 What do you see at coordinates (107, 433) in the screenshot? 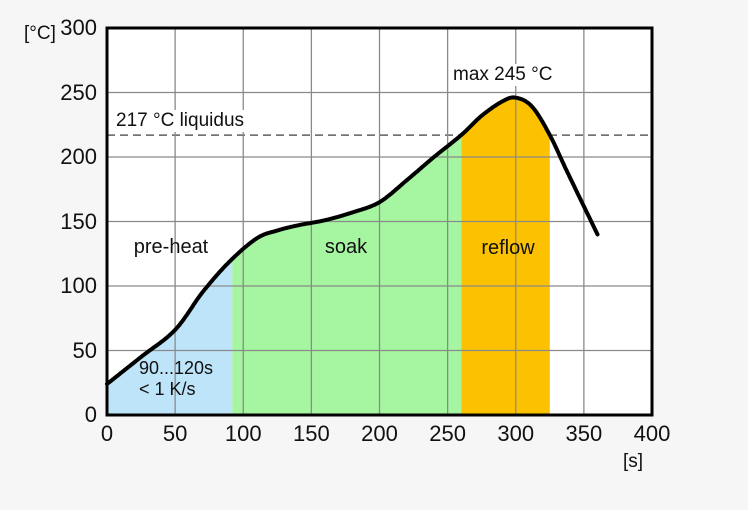
I see `x-tick-label-0: 0` at bounding box center [107, 433].